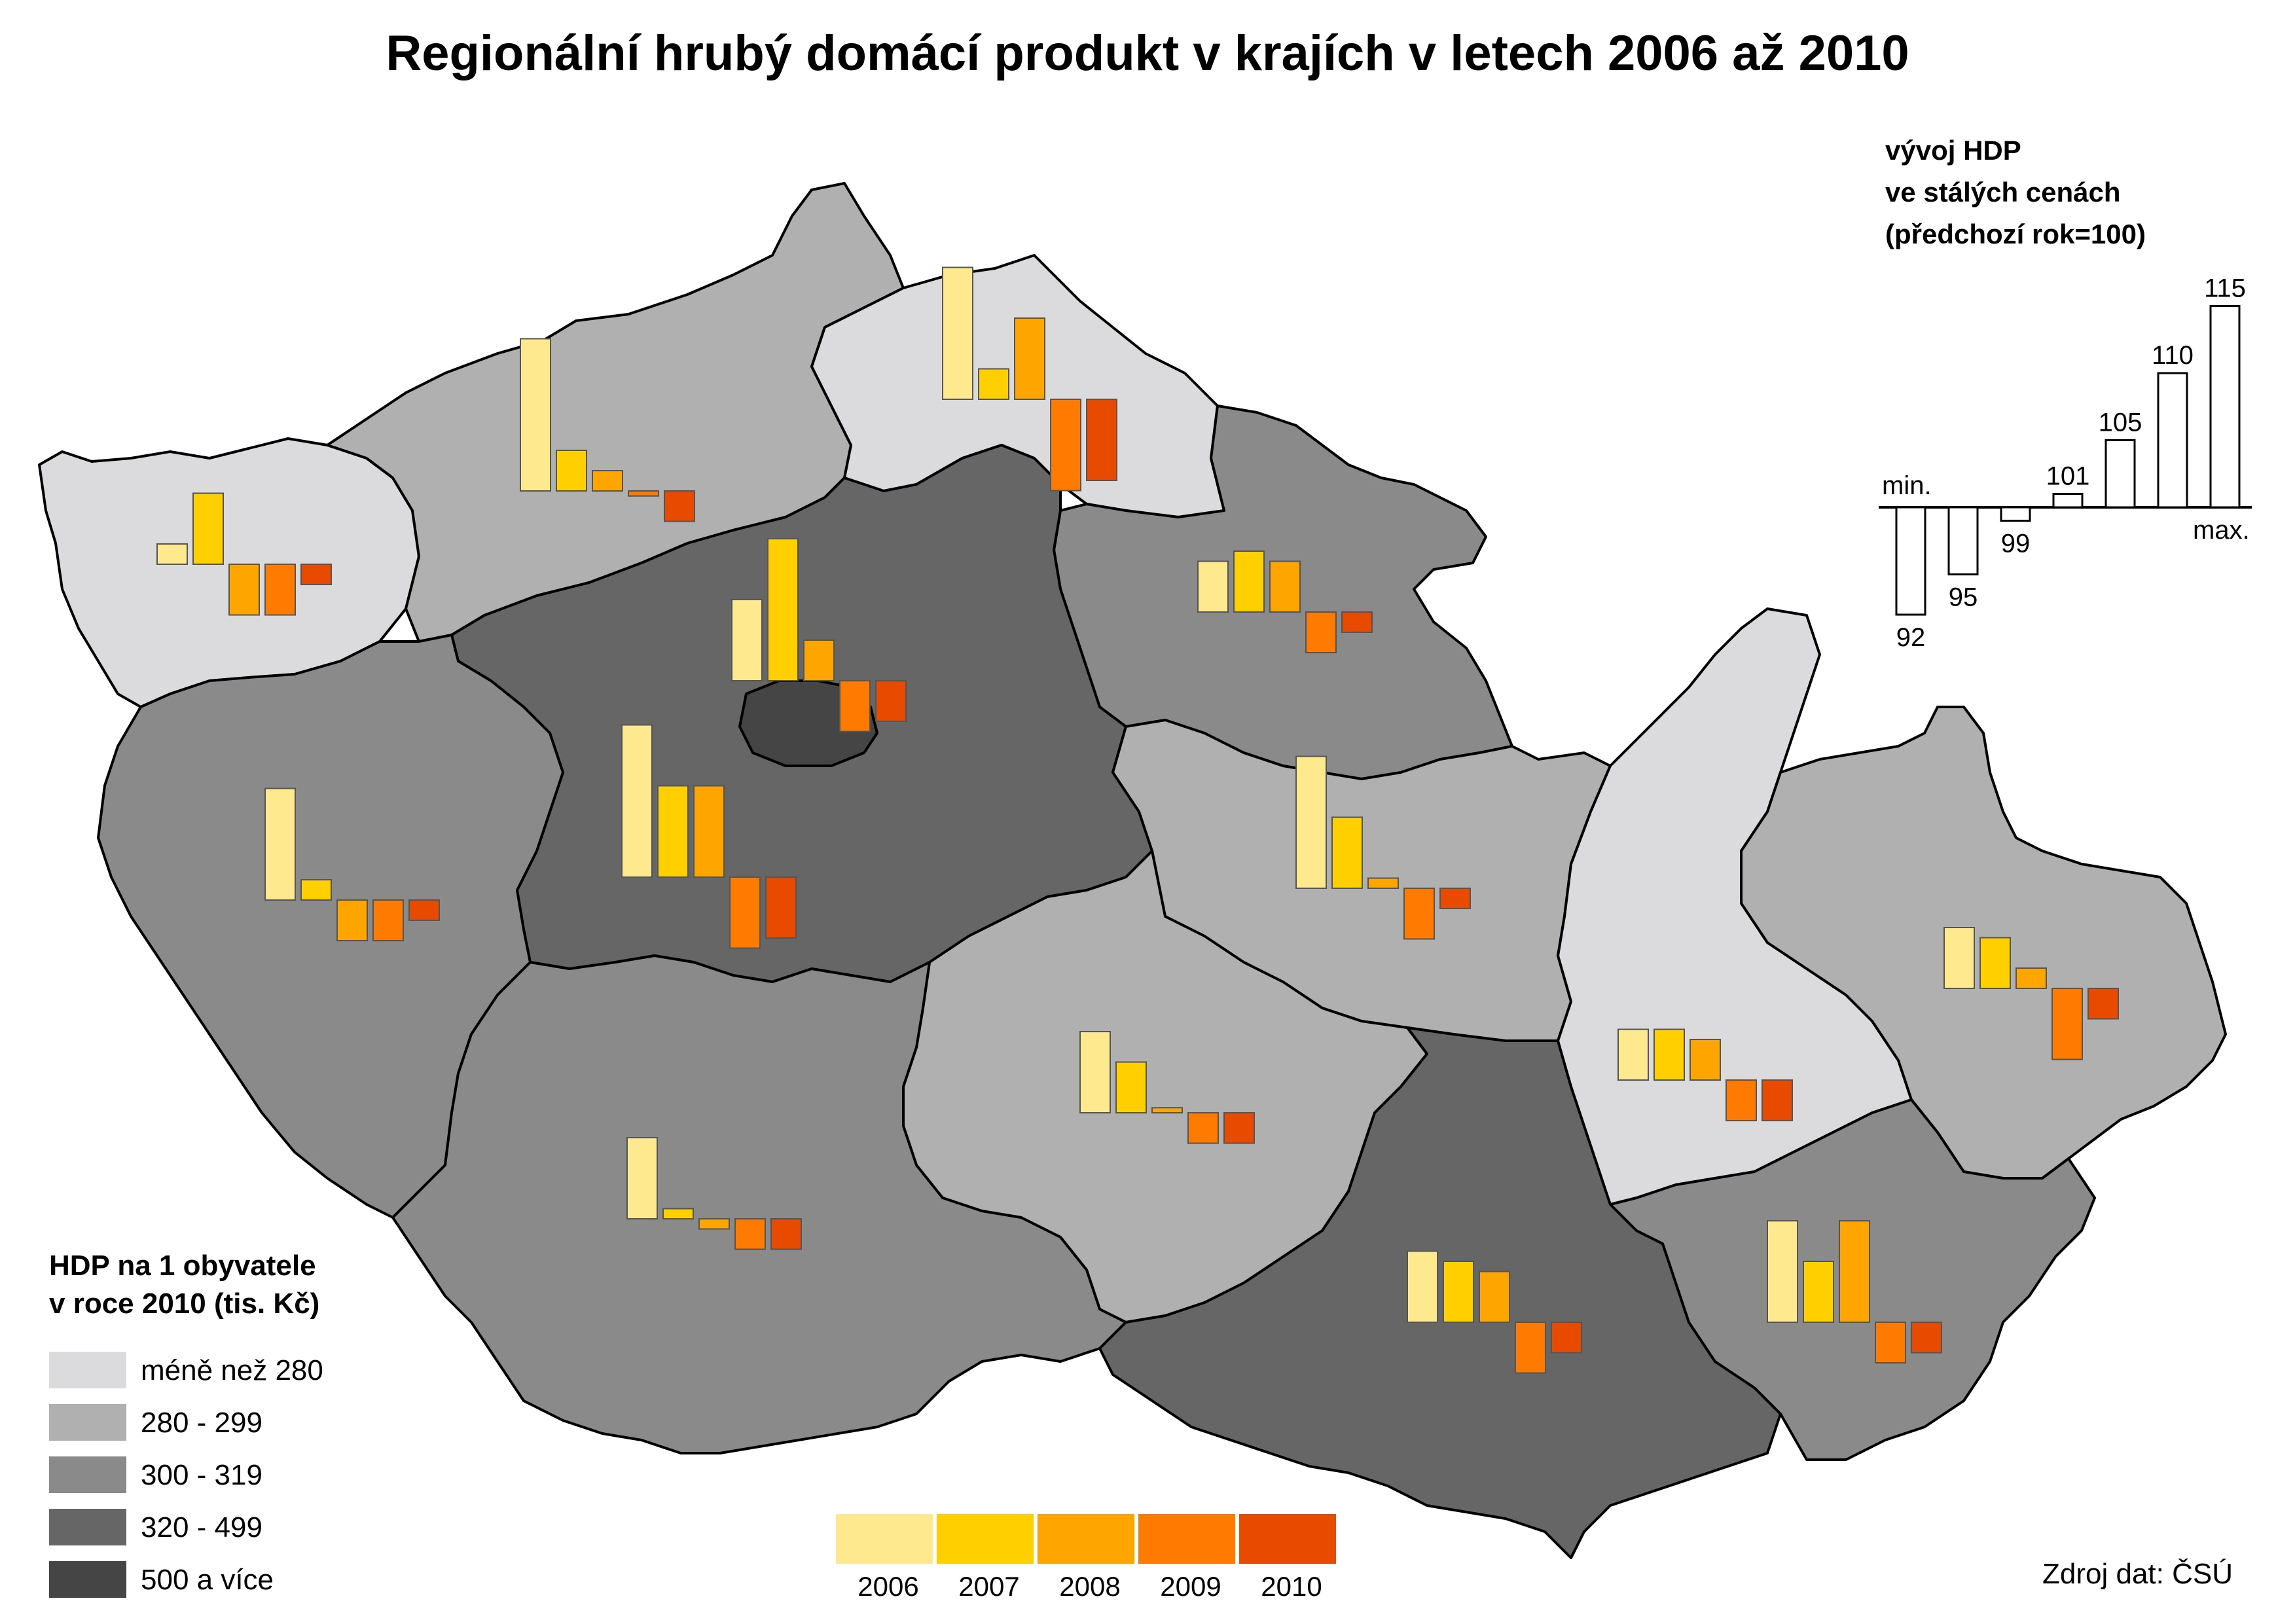  What do you see at coordinates (2016, 234) in the screenshot?
I see `index-key-title-line3: (předchozí rok=100)` at bounding box center [2016, 234].